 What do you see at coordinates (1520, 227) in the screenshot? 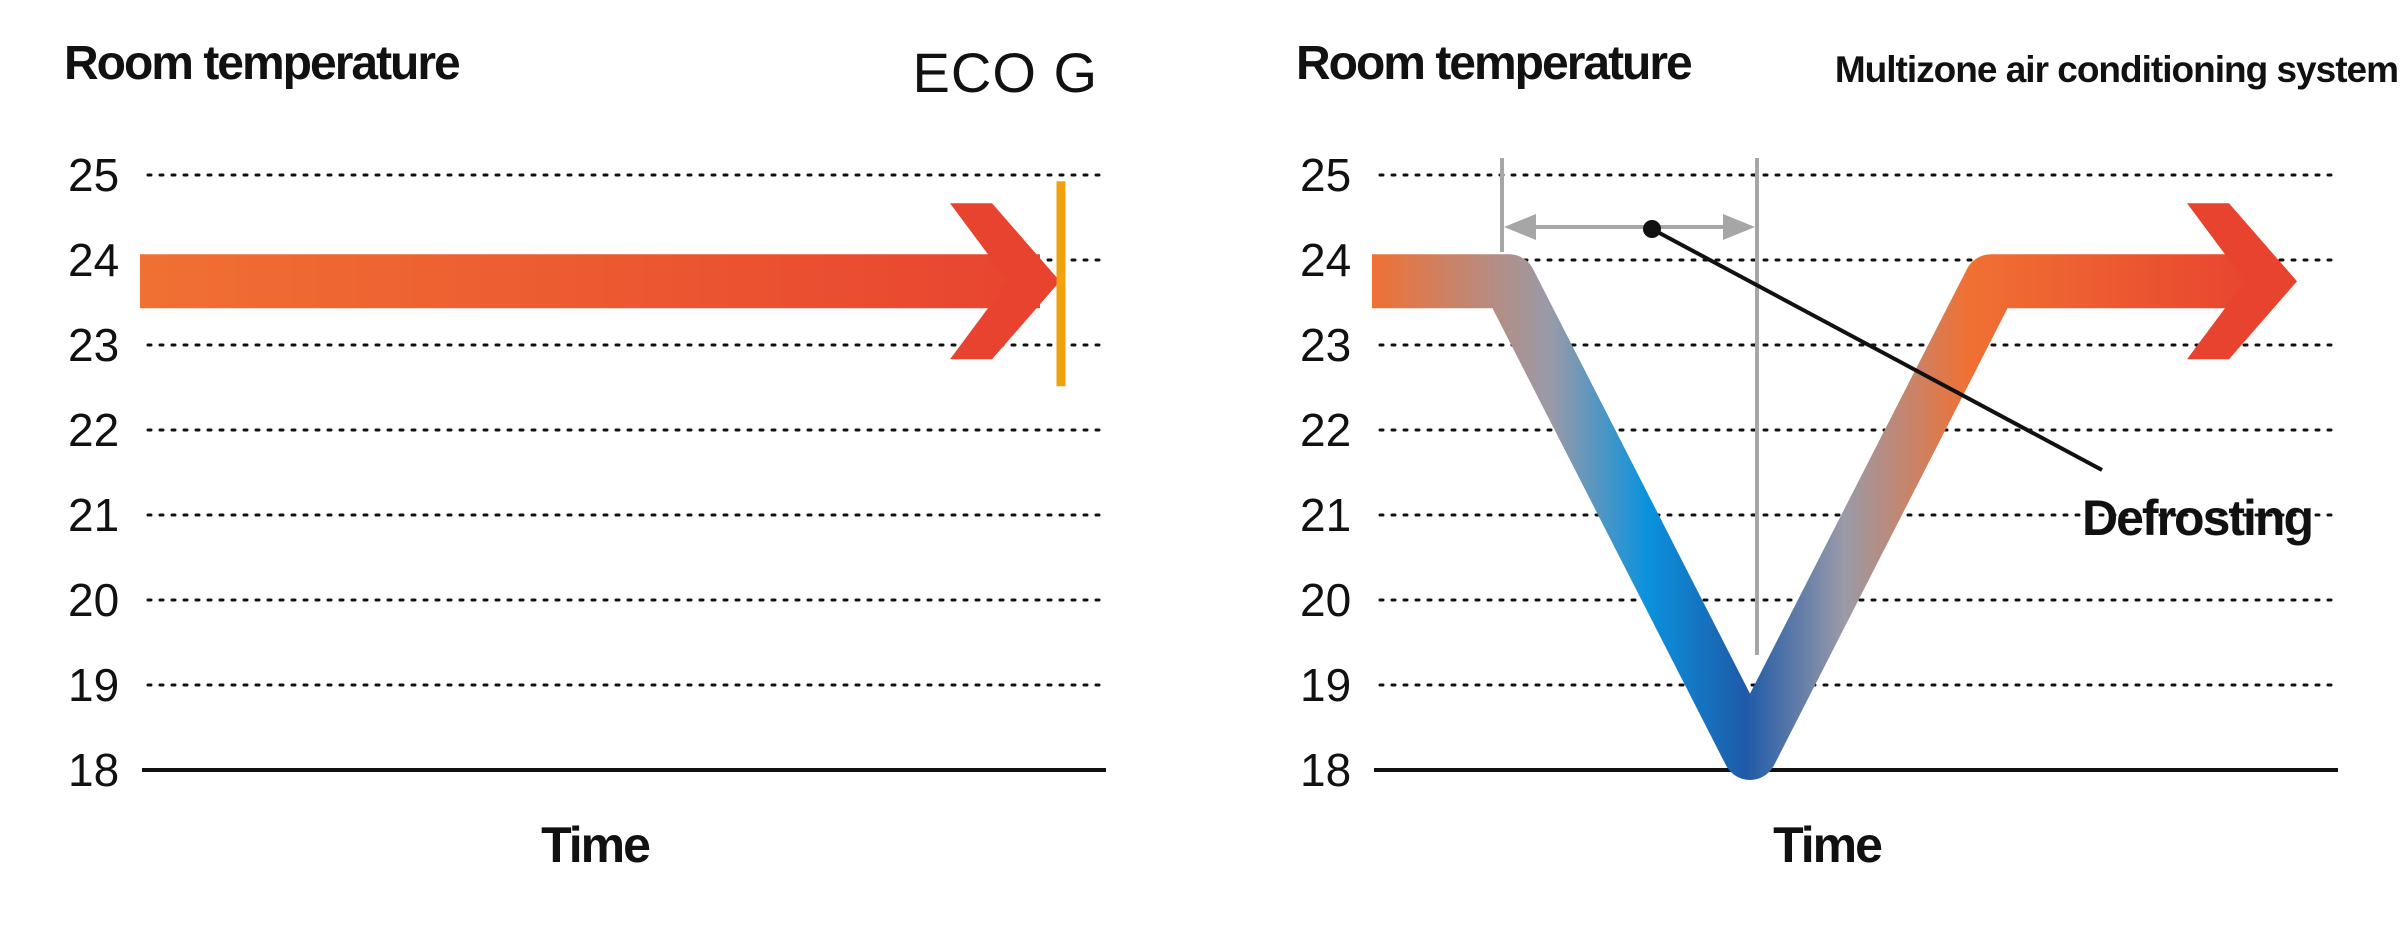
I see `defrost-arrowhead-left` at bounding box center [1520, 227].